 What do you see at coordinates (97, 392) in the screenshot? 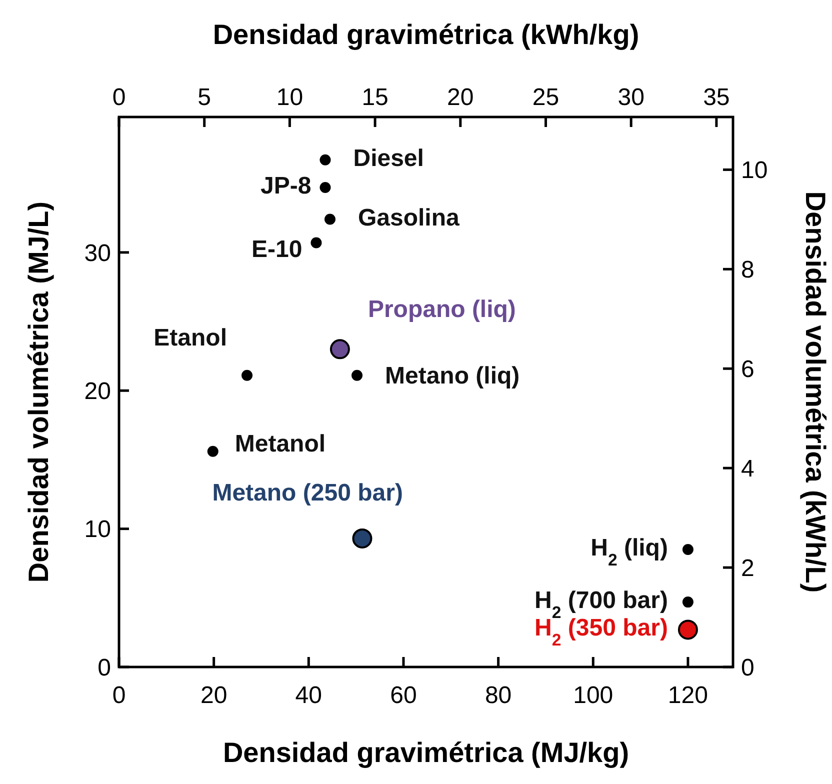
I see `y-tick-label: 20` at bounding box center [97, 392].